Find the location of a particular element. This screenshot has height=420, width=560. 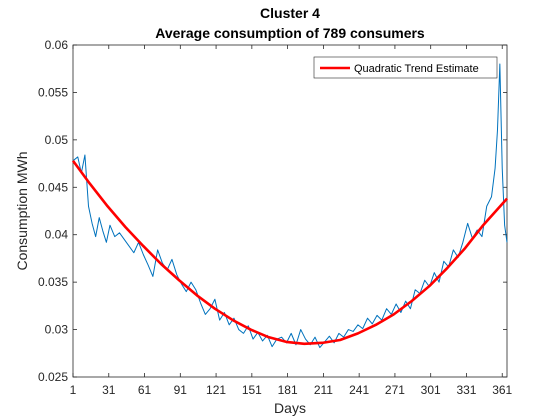

y-axis-label: Consumption MWh is located at coordinates (22, 210).